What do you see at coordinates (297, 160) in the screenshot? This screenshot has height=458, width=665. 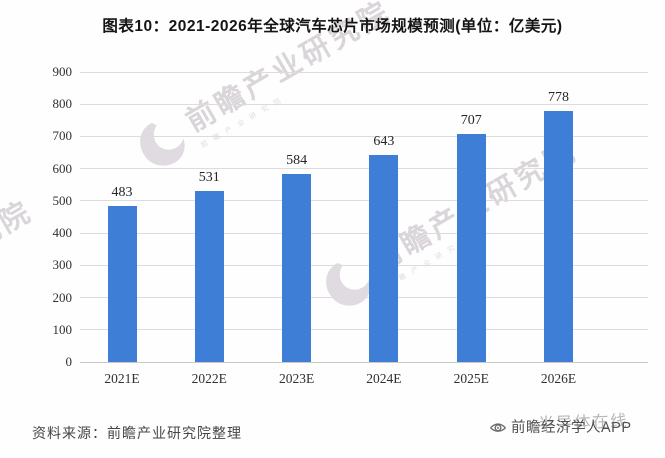 I see `bar-value-label: 584` at bounding box center [297, 160].